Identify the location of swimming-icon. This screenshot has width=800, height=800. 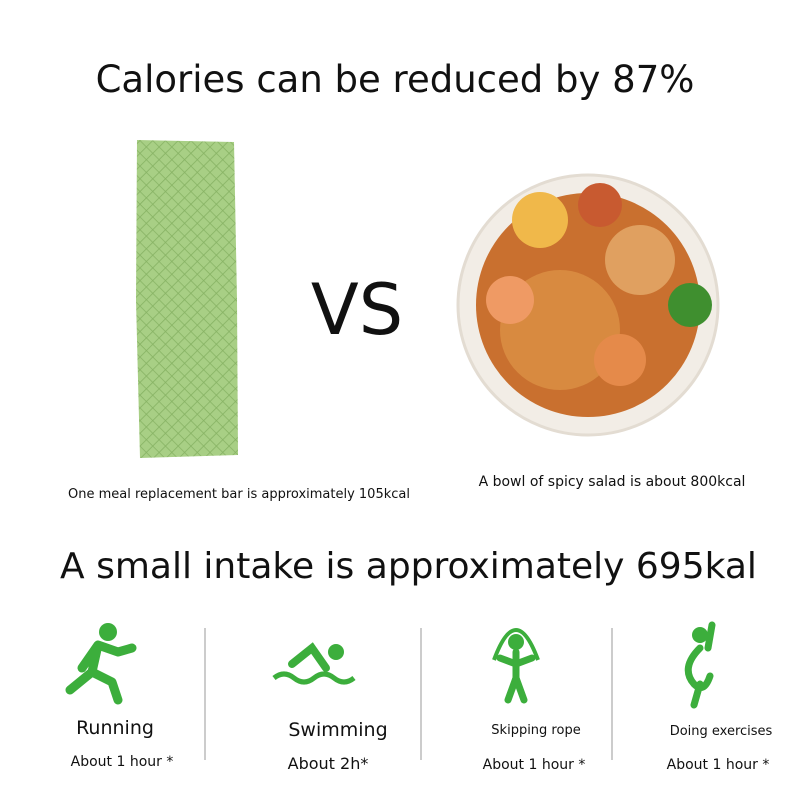
(314, 663).